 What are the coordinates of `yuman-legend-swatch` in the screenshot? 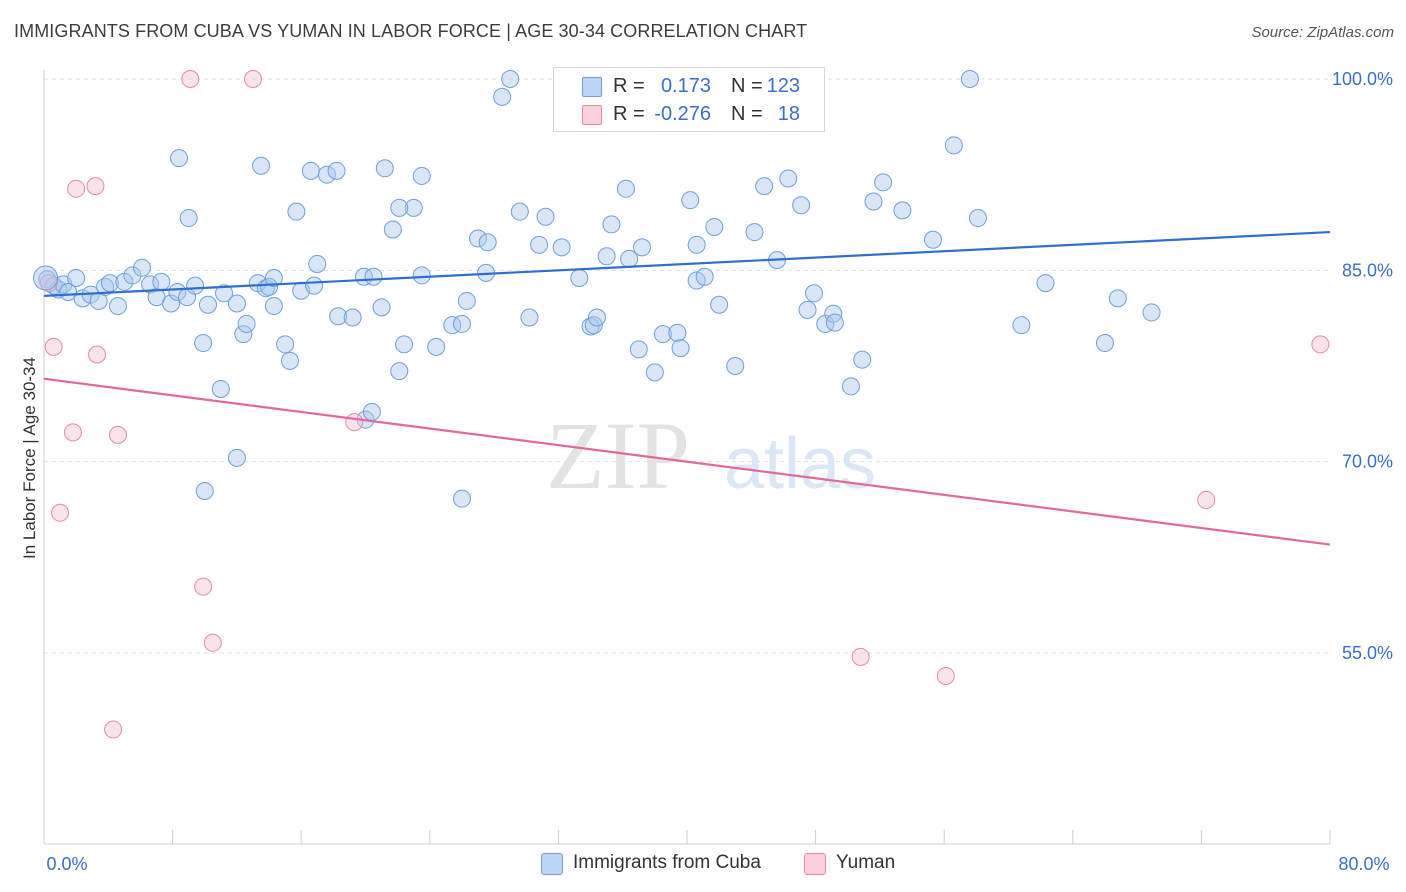 It's located at (815, 864).